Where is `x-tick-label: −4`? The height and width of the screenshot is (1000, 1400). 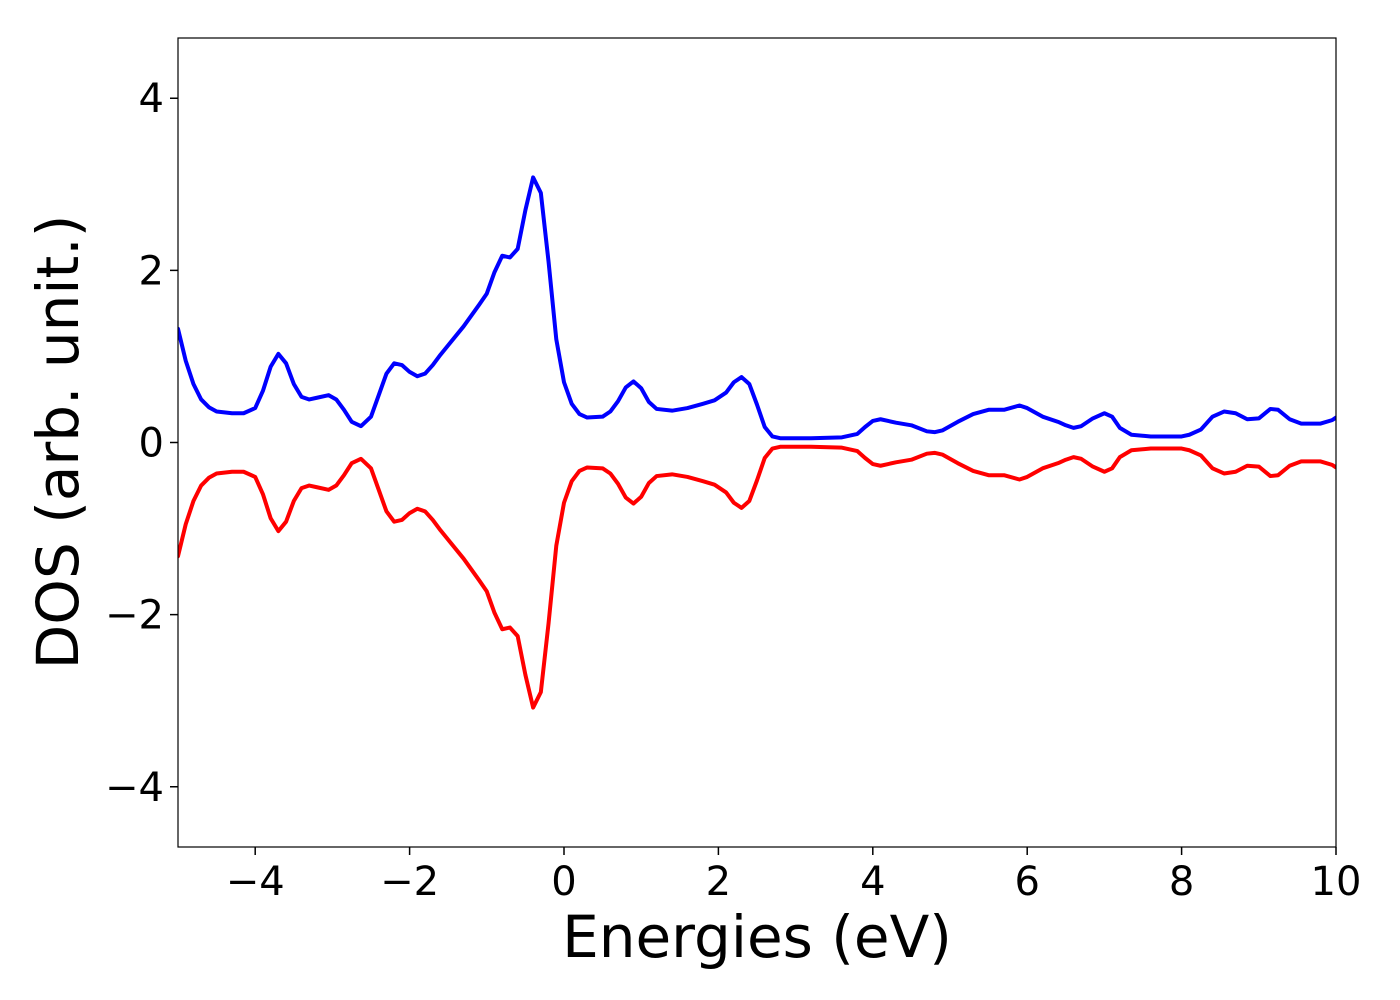 x-tick-label: −4 is located at coordinates (255, 882).